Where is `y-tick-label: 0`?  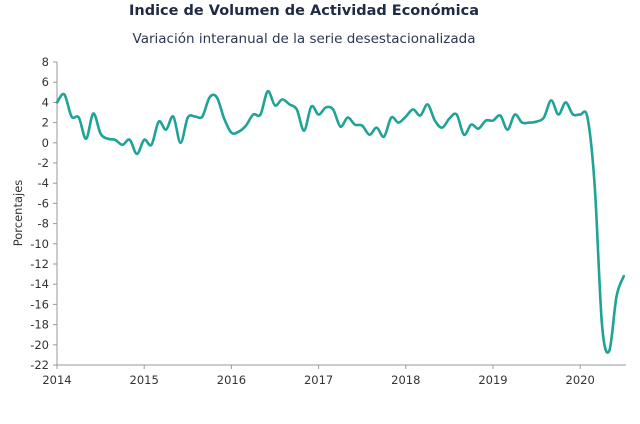
y-tick-label: 0 is located at coordinates (45, 143).